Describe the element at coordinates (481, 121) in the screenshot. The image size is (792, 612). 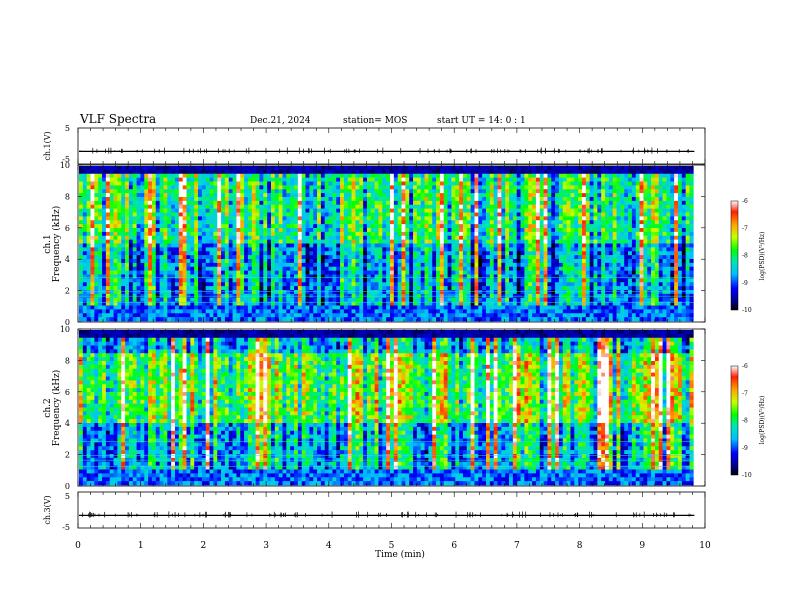
I see `start-time-label: start UT = 14: 0 : 1` at that location.